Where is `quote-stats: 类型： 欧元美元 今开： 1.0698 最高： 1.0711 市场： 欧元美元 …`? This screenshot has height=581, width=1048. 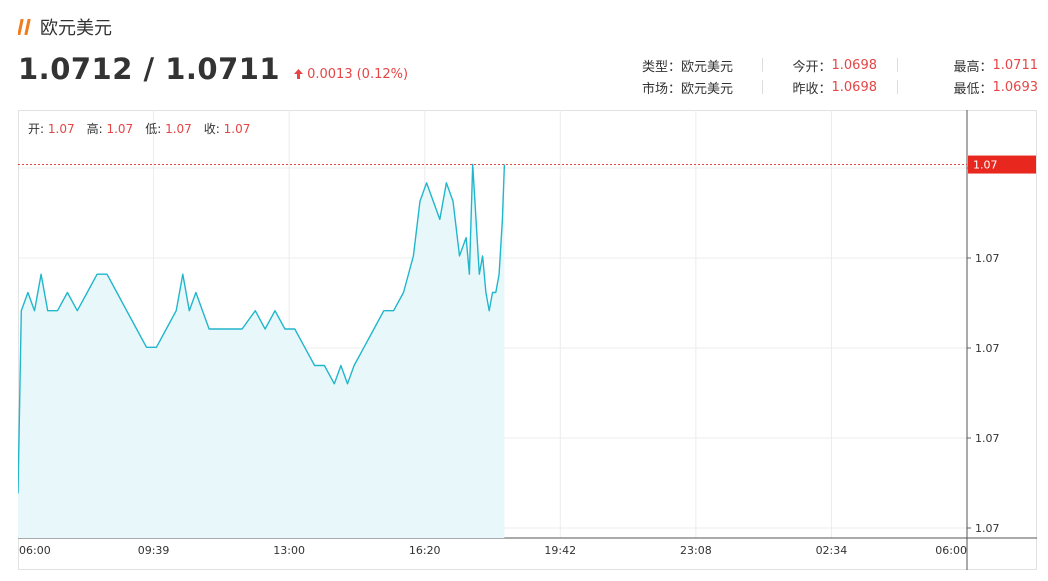 quote-stats: 类型： 欧元美元 今开： 1.0698 最高： 1.0711 市场： 欧元美元 … is located at coordinates (840, 76).